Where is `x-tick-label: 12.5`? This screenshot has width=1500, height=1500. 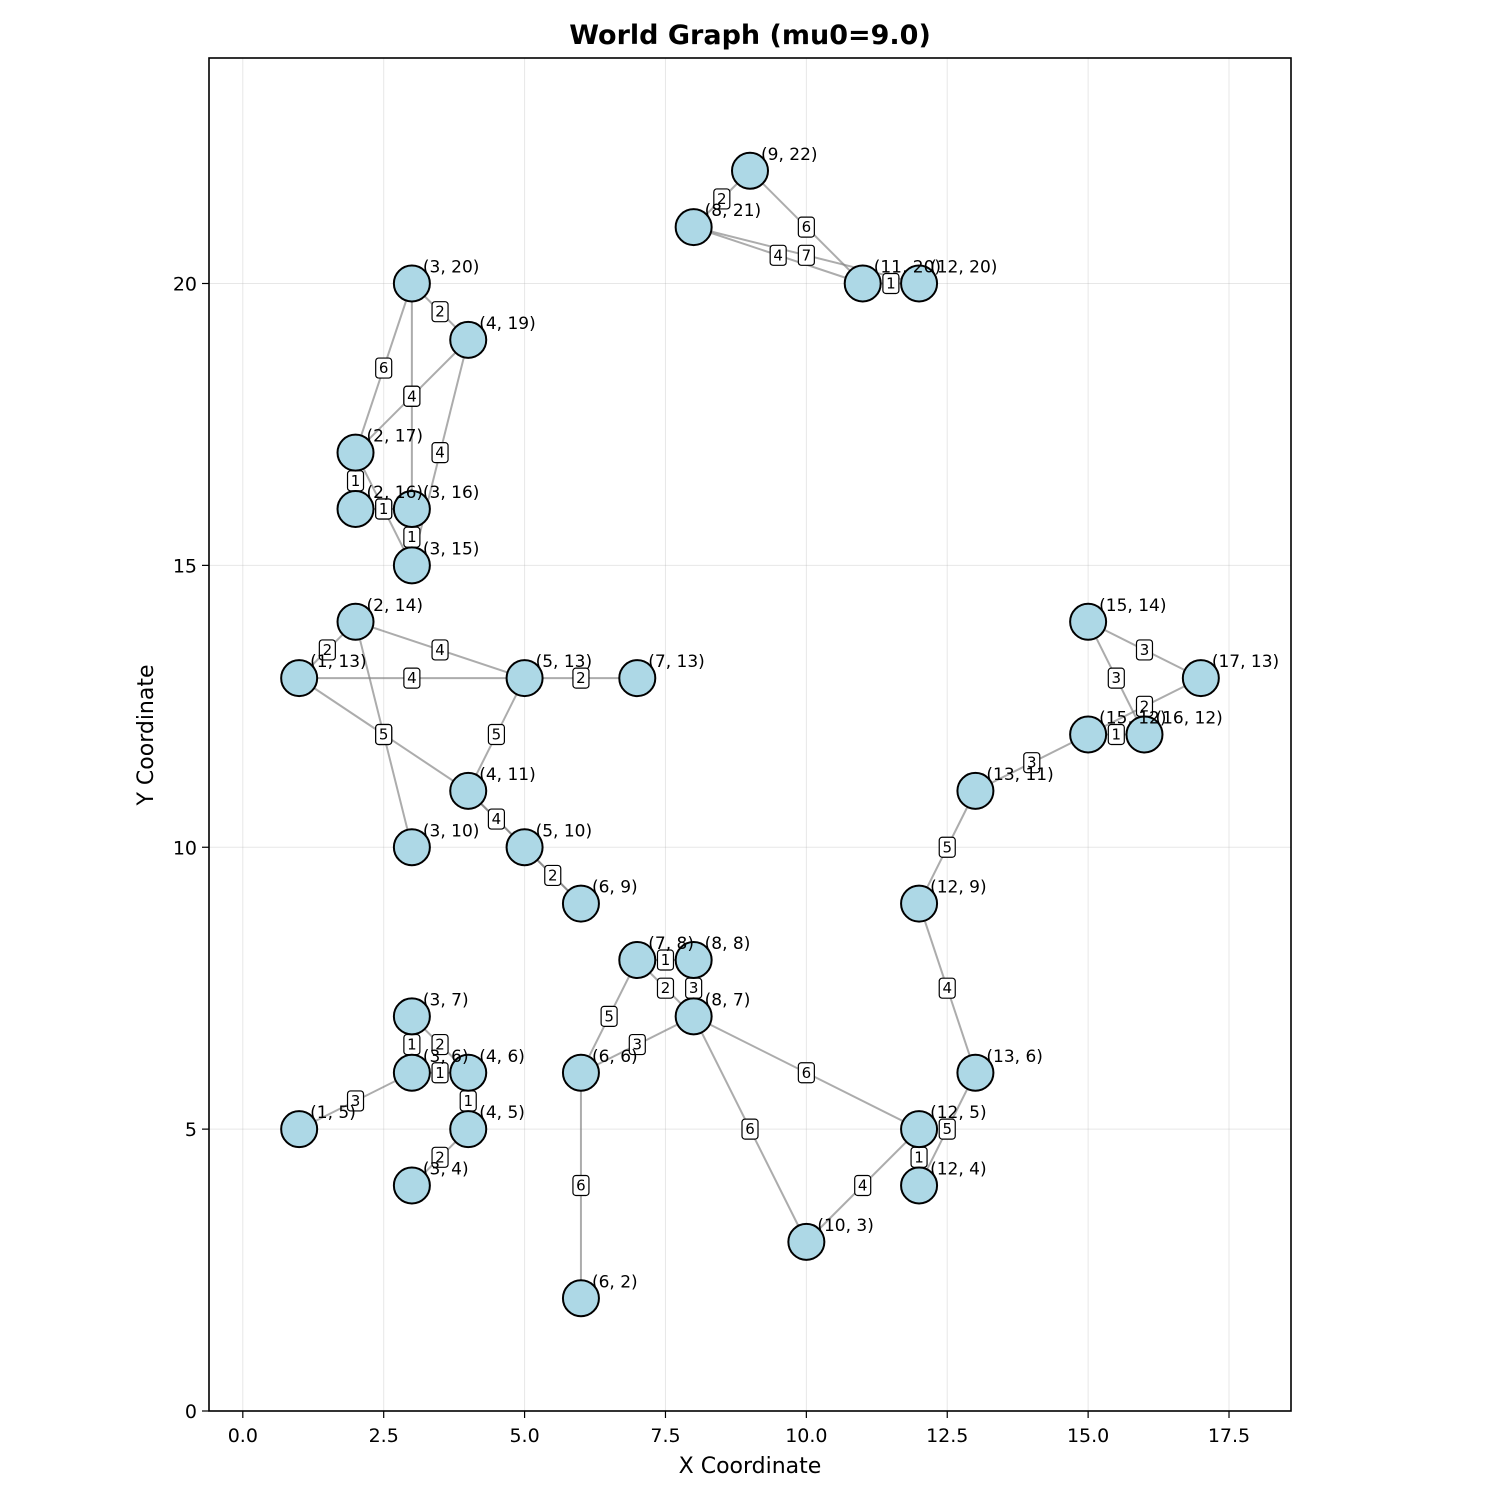 x-tick-label: 12.5 is located at coordinates (947, 1436).